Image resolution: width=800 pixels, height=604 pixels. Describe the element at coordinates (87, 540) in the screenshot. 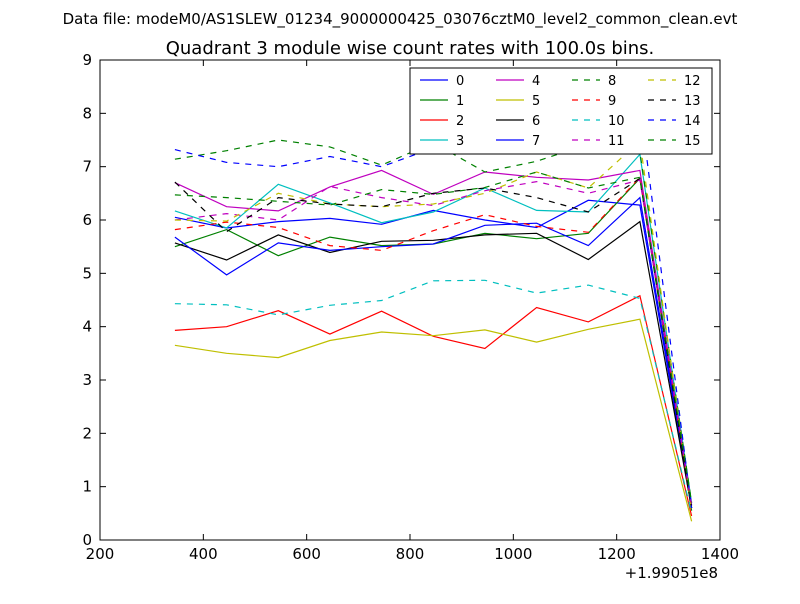

I see `y-tick-label: 0` at that location.